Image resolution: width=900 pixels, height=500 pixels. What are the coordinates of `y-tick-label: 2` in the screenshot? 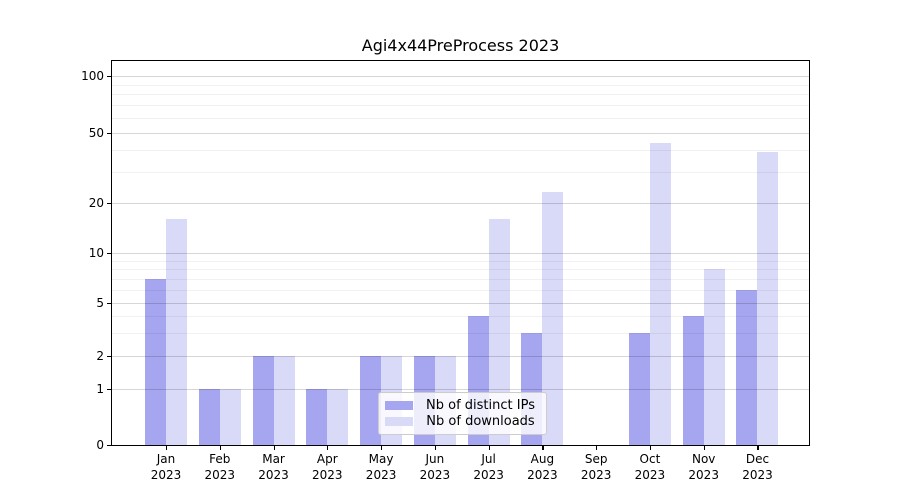 It's located at (100, 356).